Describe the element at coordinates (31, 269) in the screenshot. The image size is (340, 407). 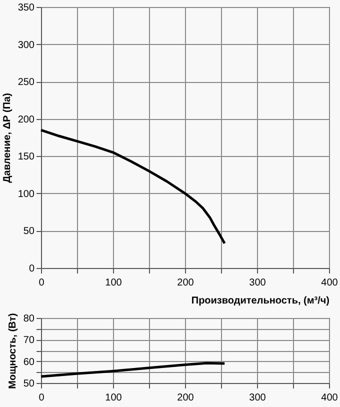
I see `y-tick-label: 0` at that location.